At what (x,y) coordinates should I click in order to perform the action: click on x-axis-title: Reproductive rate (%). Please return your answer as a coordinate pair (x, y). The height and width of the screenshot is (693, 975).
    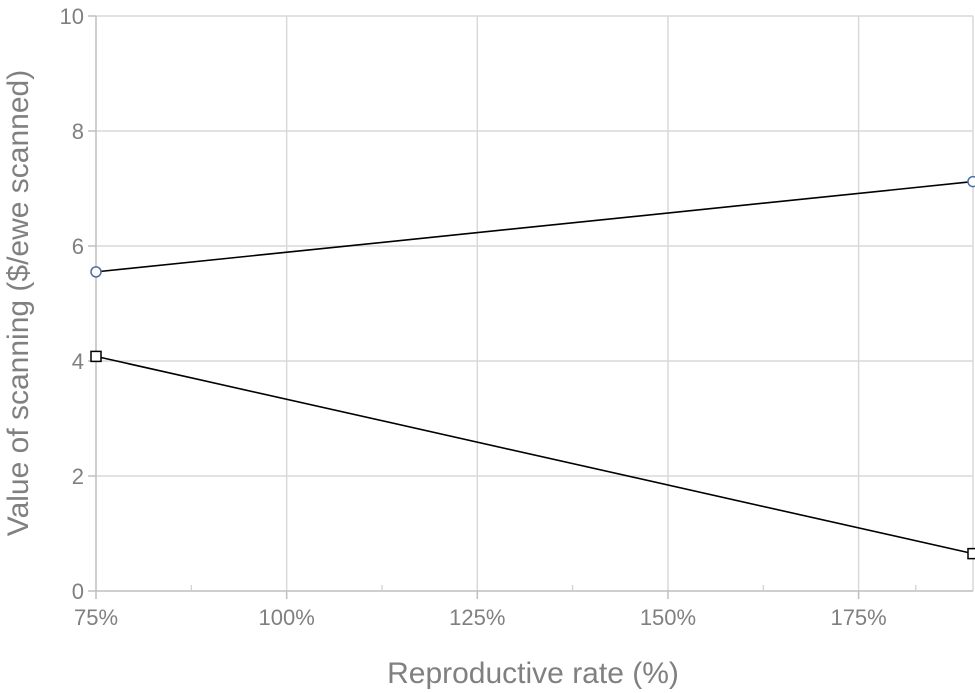
    Looking at the image, I should click on (533, 673).